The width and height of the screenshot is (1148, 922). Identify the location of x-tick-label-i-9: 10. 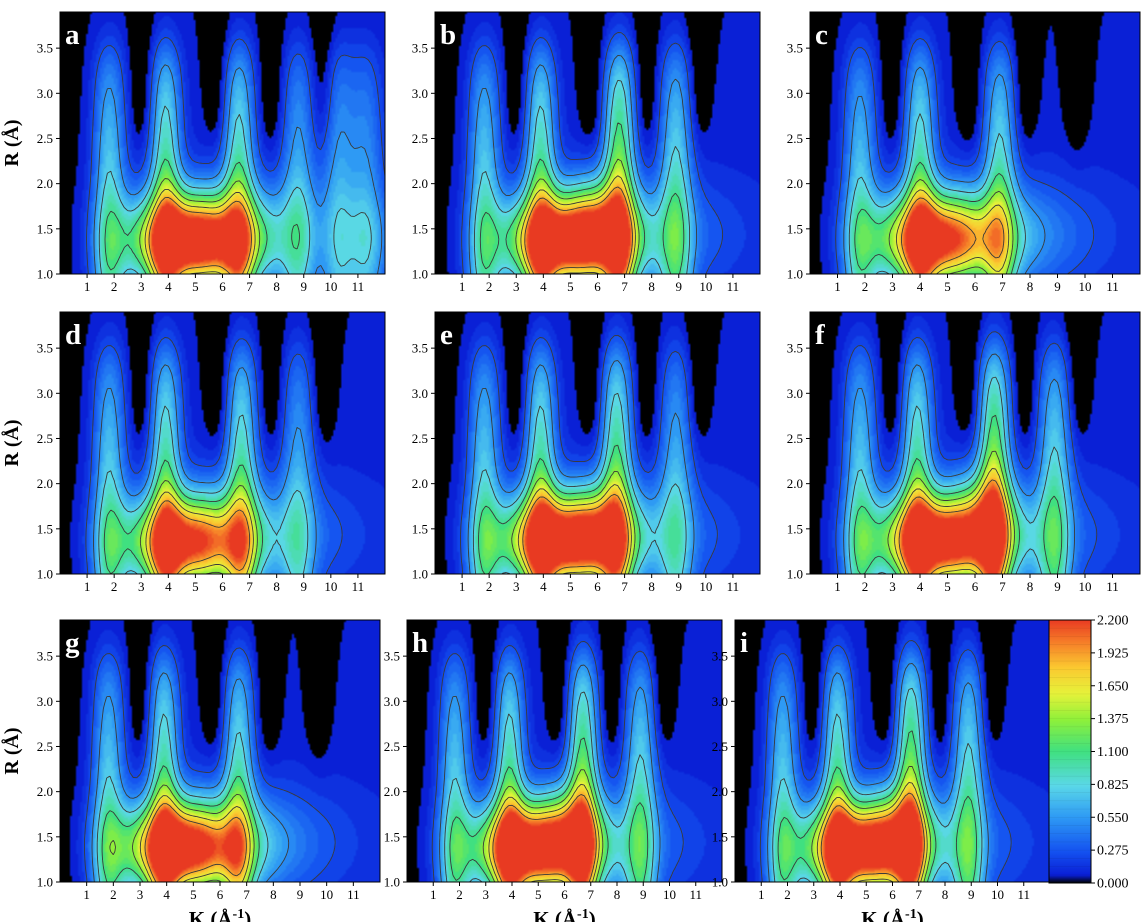
(997, 894).